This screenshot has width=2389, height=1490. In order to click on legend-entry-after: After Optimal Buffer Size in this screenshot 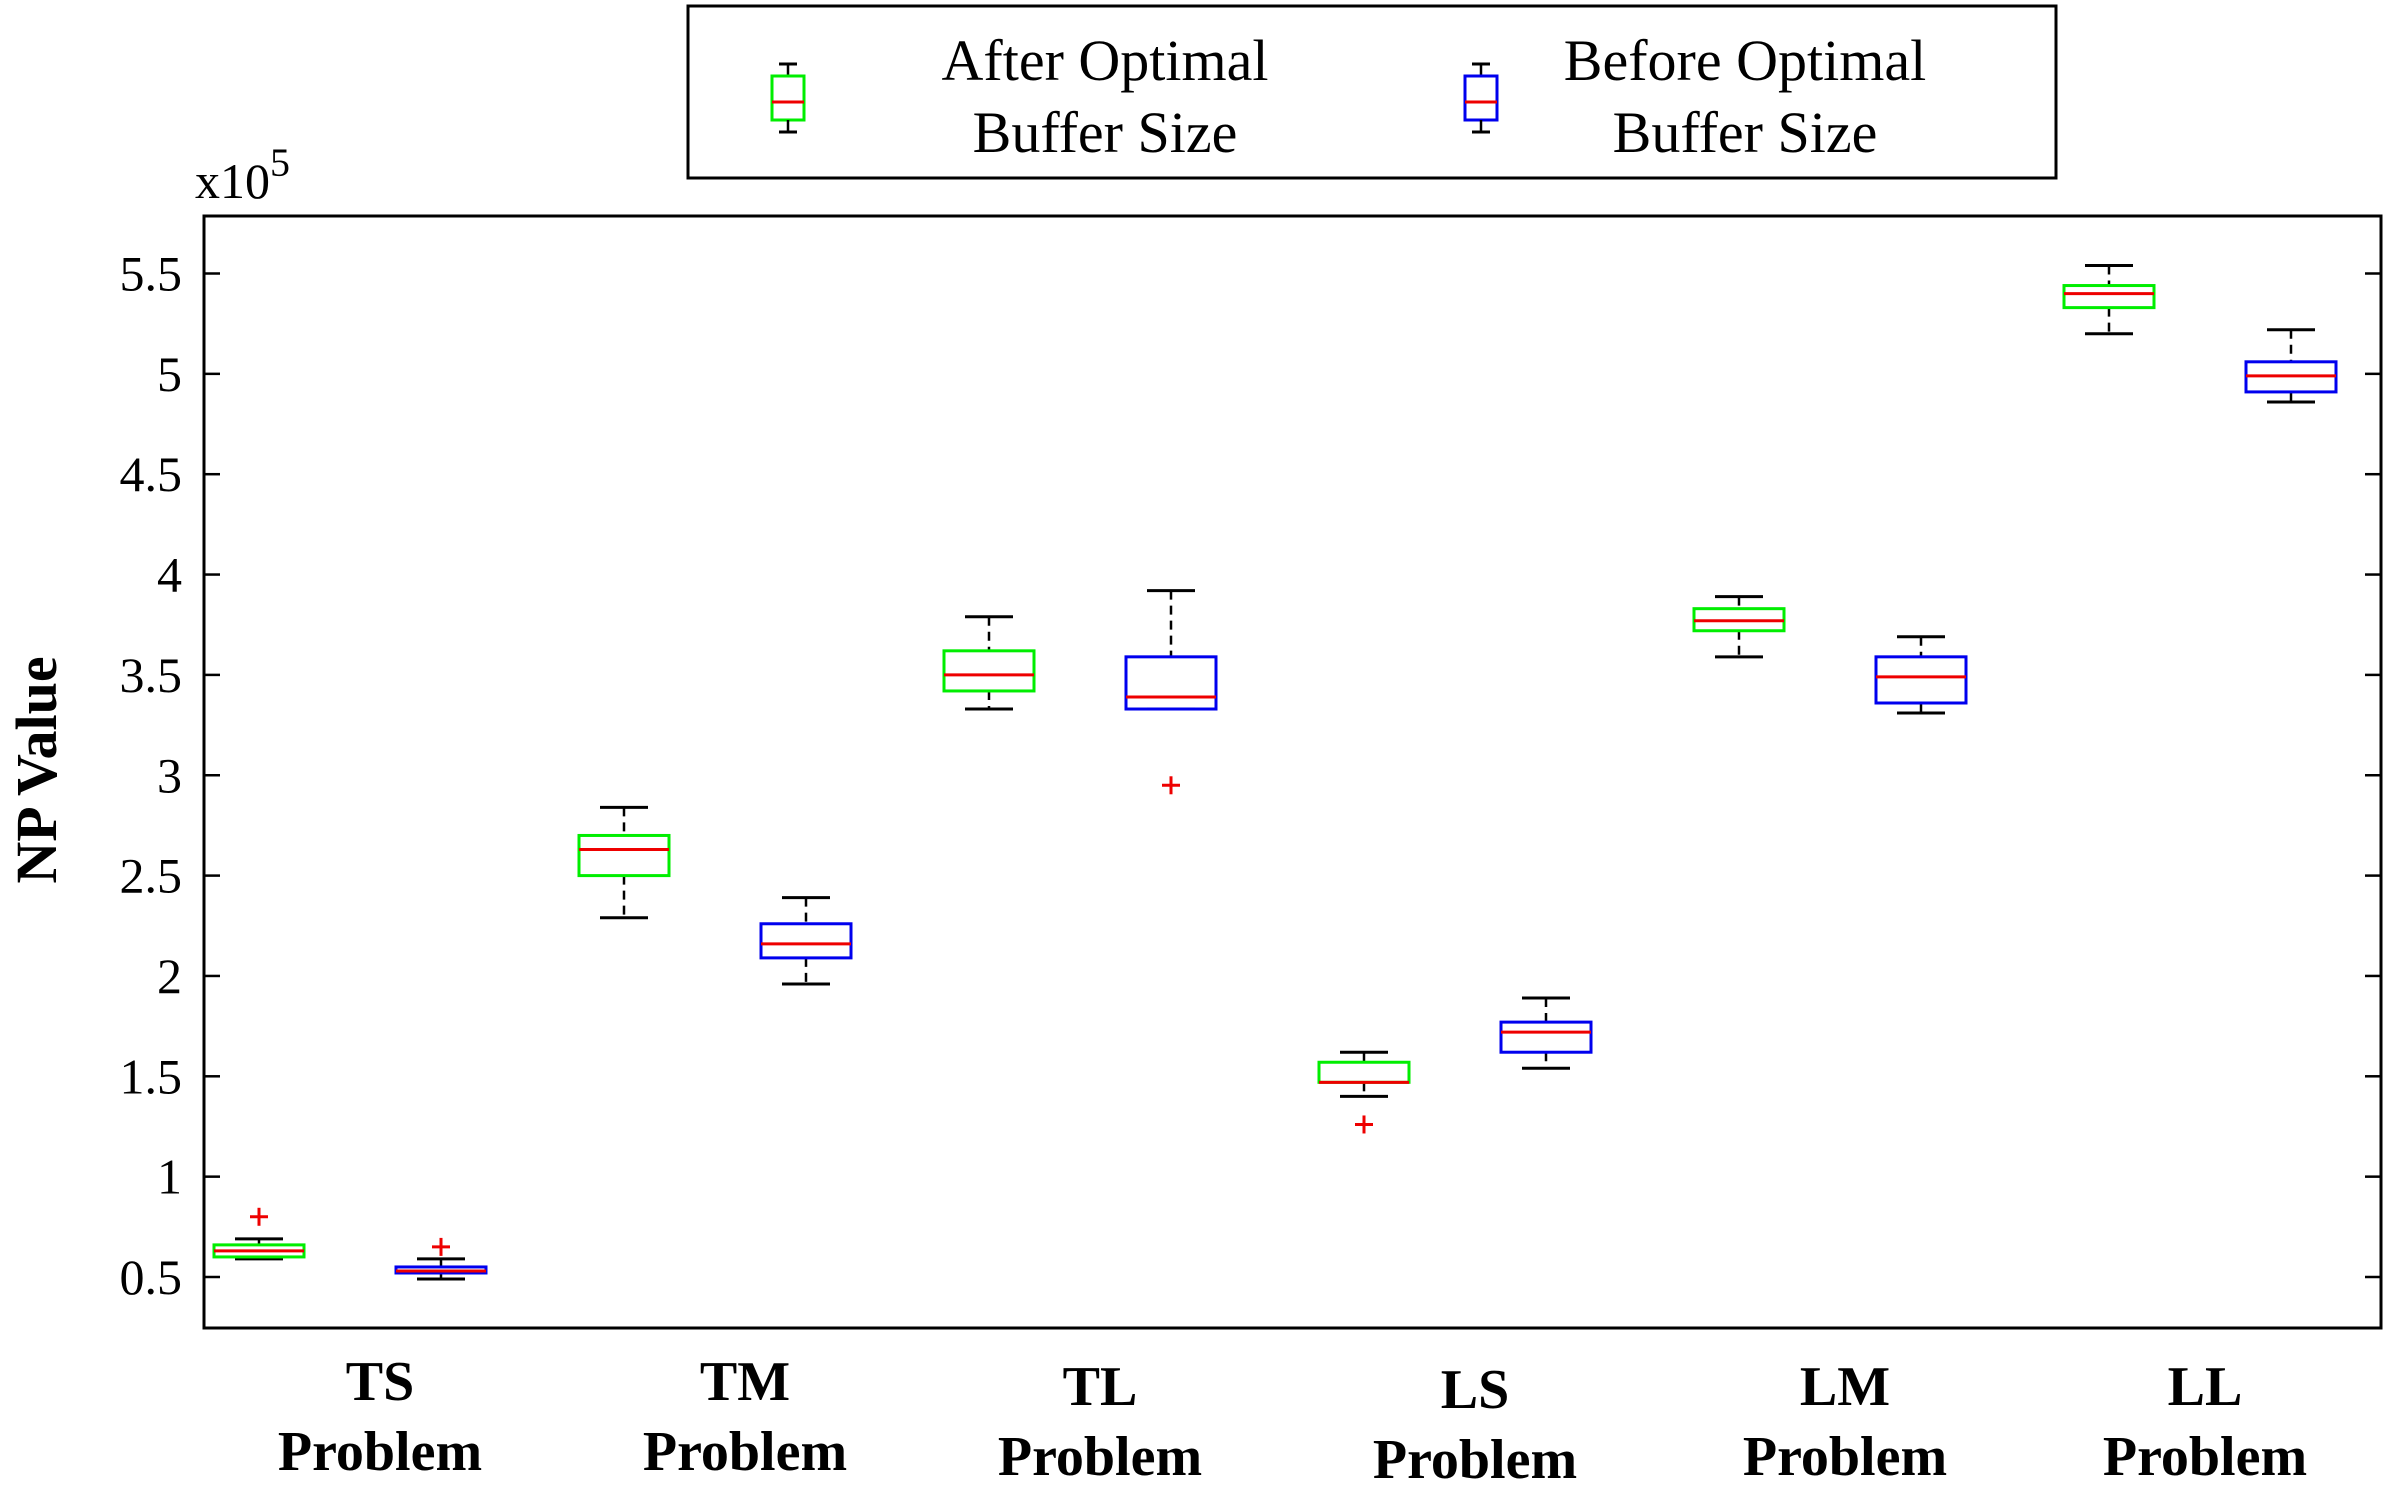, I will do `click(1019, 96)`.